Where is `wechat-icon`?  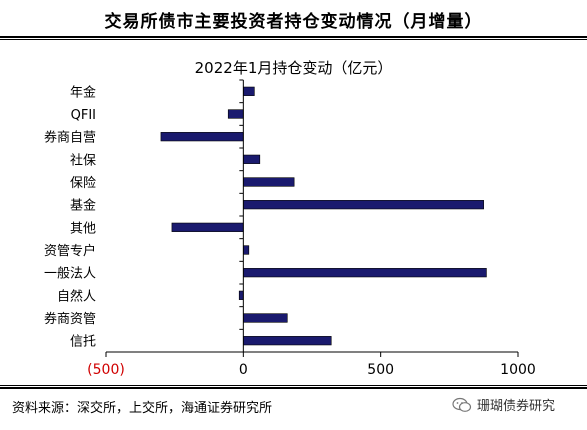 wechat-icon is located at coordinates (462, 404).